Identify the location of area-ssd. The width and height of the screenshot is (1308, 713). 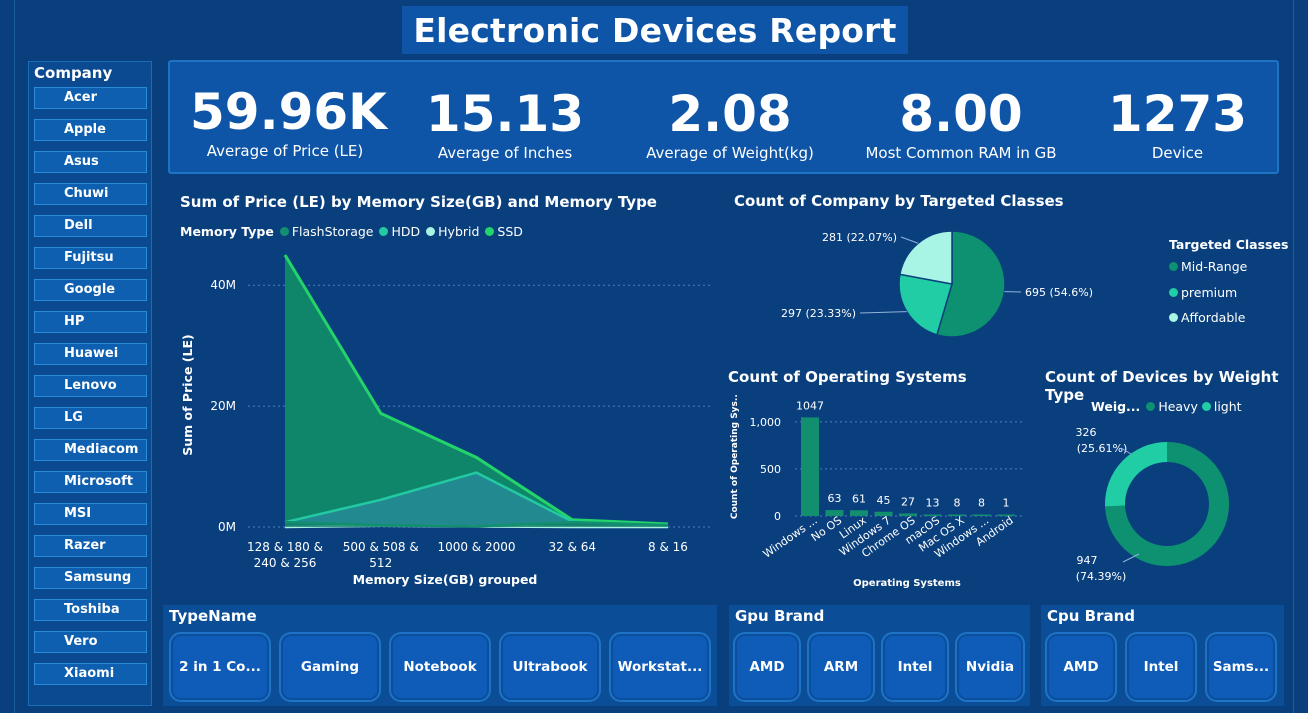
(476, 391).